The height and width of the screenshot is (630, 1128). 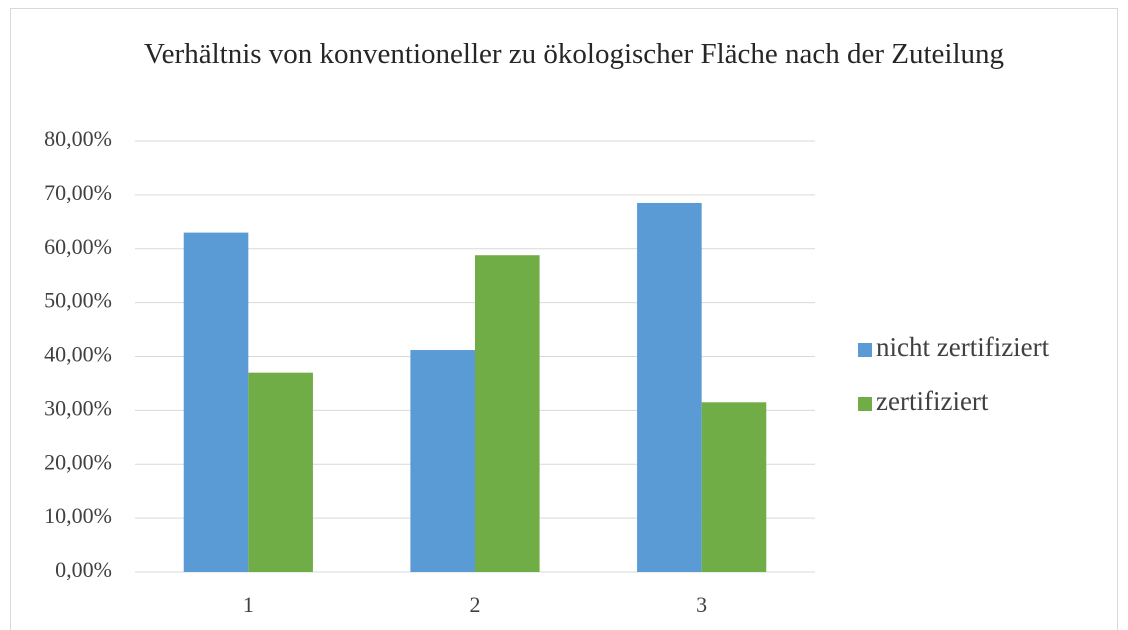 I want to click on x-tick-label: 3, so click(x=701, y=604).